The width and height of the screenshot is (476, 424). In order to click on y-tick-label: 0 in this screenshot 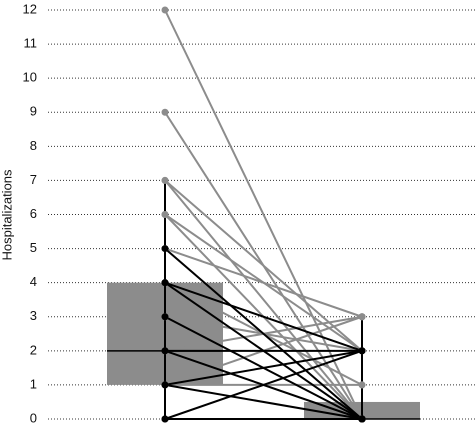, I will do `click(33, 417)`.